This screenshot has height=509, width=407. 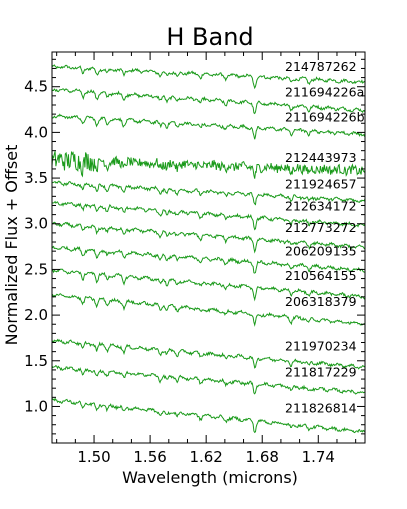 What do you see at coordinates (36, 315) in the screenshot?
I see `y-tick-label: 2.0` at bounding box center [36, 315].